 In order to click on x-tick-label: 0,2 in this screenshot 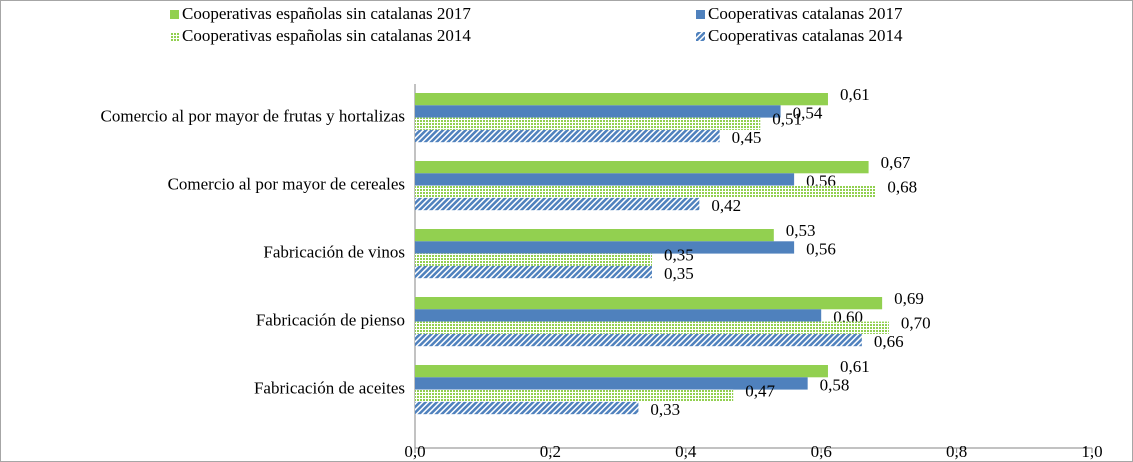, I will do `click(550, 451)`.